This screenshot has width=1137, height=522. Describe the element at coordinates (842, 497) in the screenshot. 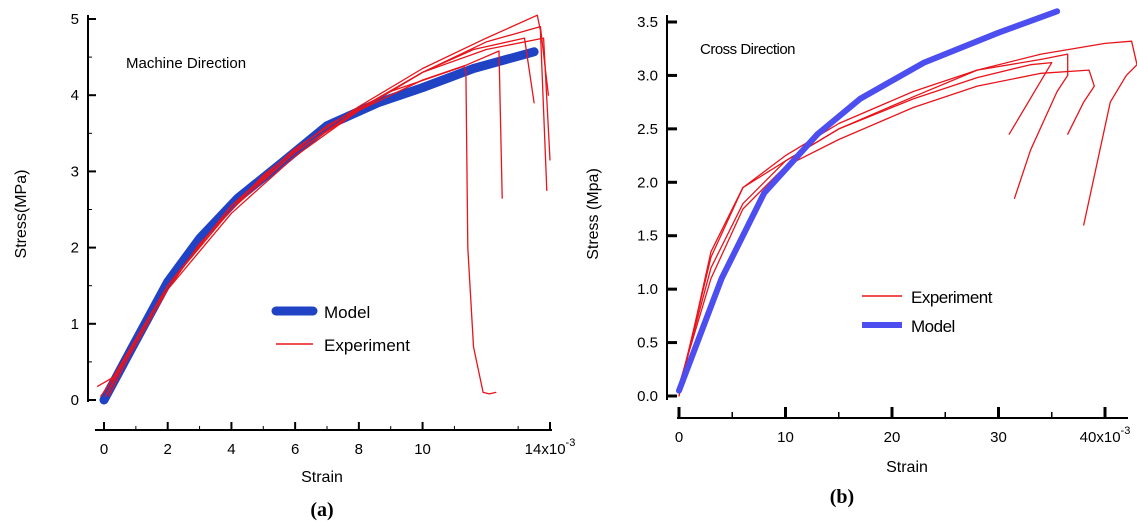

I see `panel-b-caption: (b)` at that location.